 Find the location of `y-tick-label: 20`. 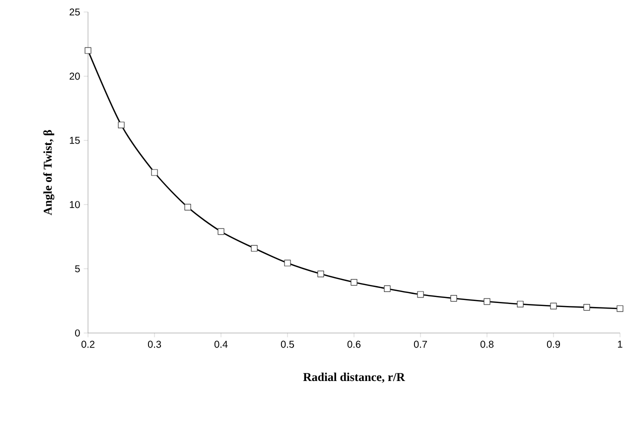

y-tick-label: 20 is located at coordinates (75, 76).